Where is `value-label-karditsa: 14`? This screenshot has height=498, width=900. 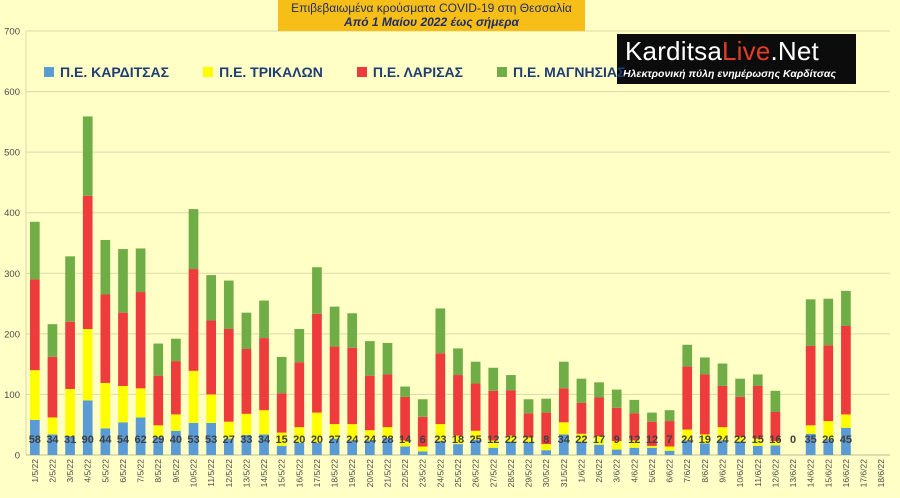
value-label-karditsa: 14 is located at coordinates (405, 440).